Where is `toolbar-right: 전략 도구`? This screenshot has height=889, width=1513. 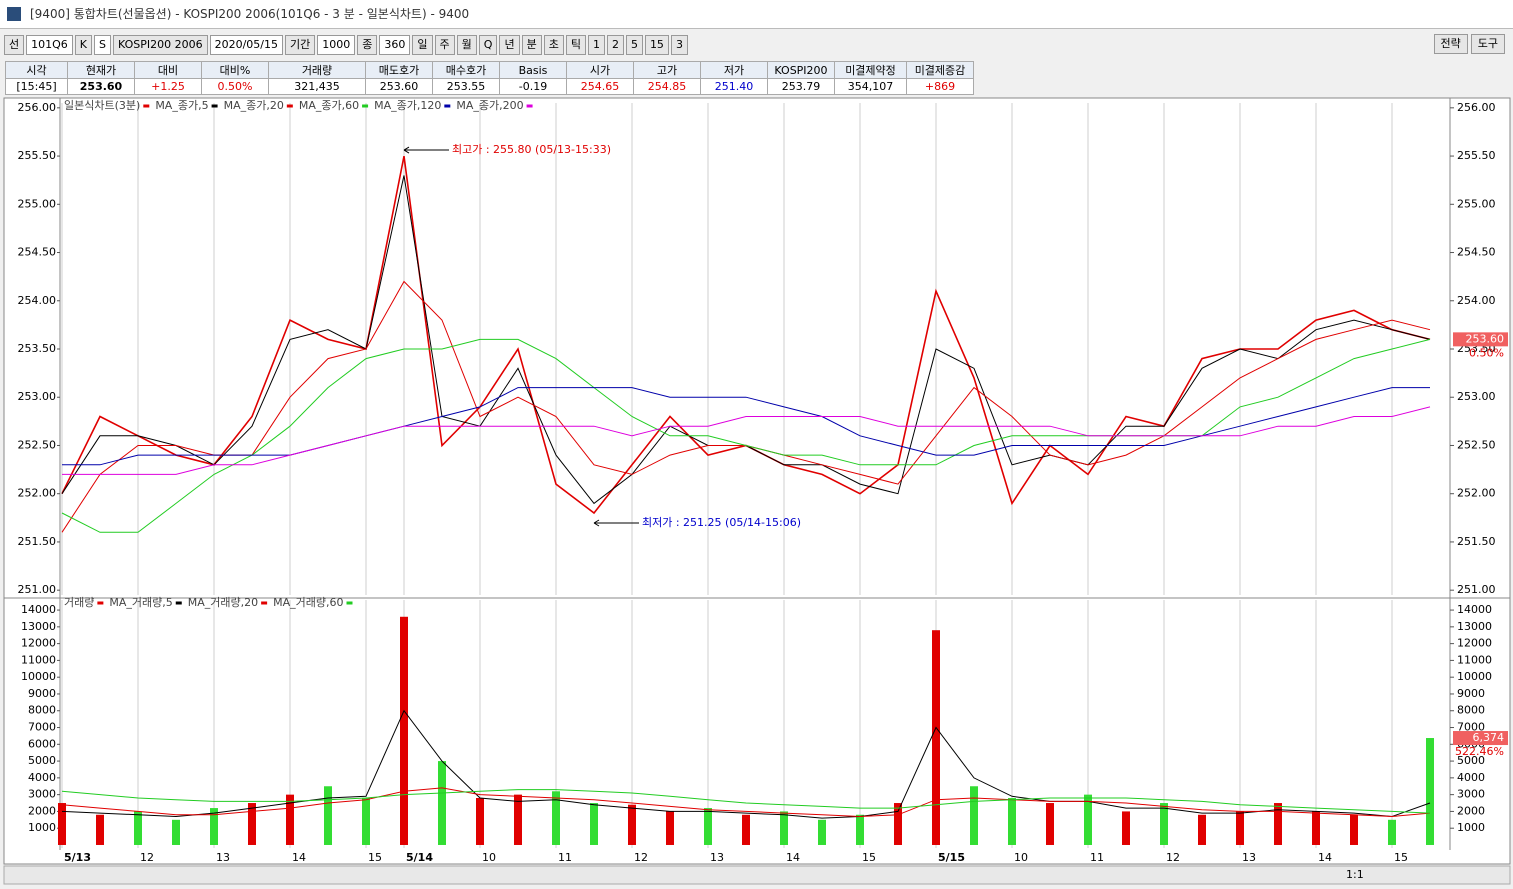 toolbar-right: 전략 도구 is located at coordinates (1469, 44).